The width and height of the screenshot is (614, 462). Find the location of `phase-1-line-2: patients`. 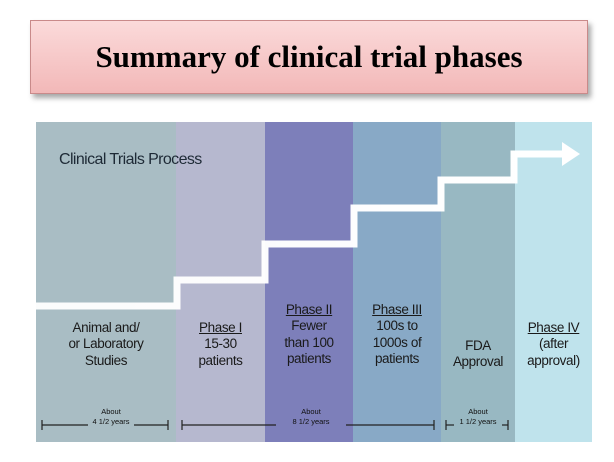

phase-1-line-2: patients is located at coordinates (220, 360).